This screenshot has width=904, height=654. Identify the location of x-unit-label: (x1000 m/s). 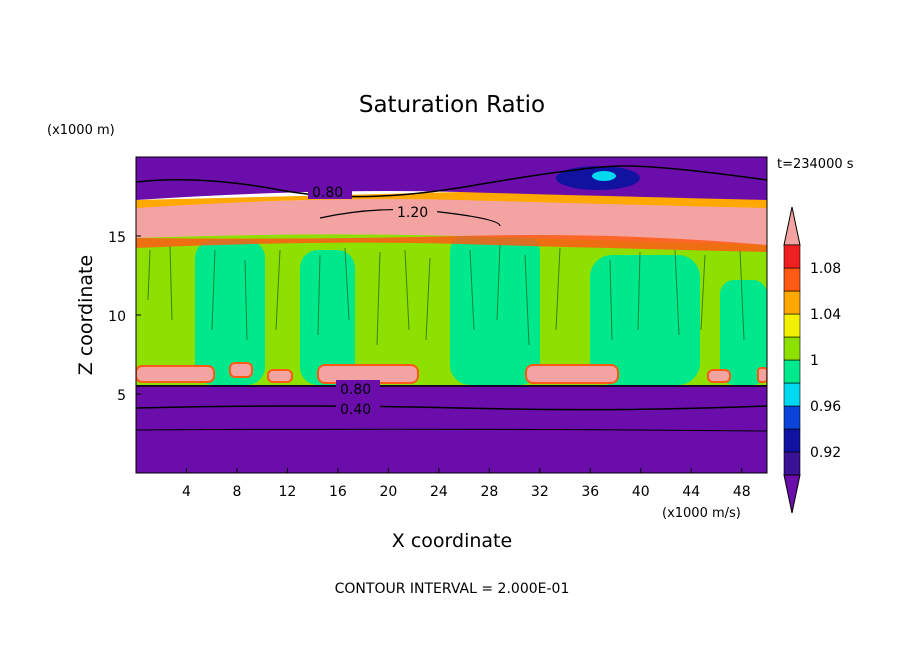
(701, 513).